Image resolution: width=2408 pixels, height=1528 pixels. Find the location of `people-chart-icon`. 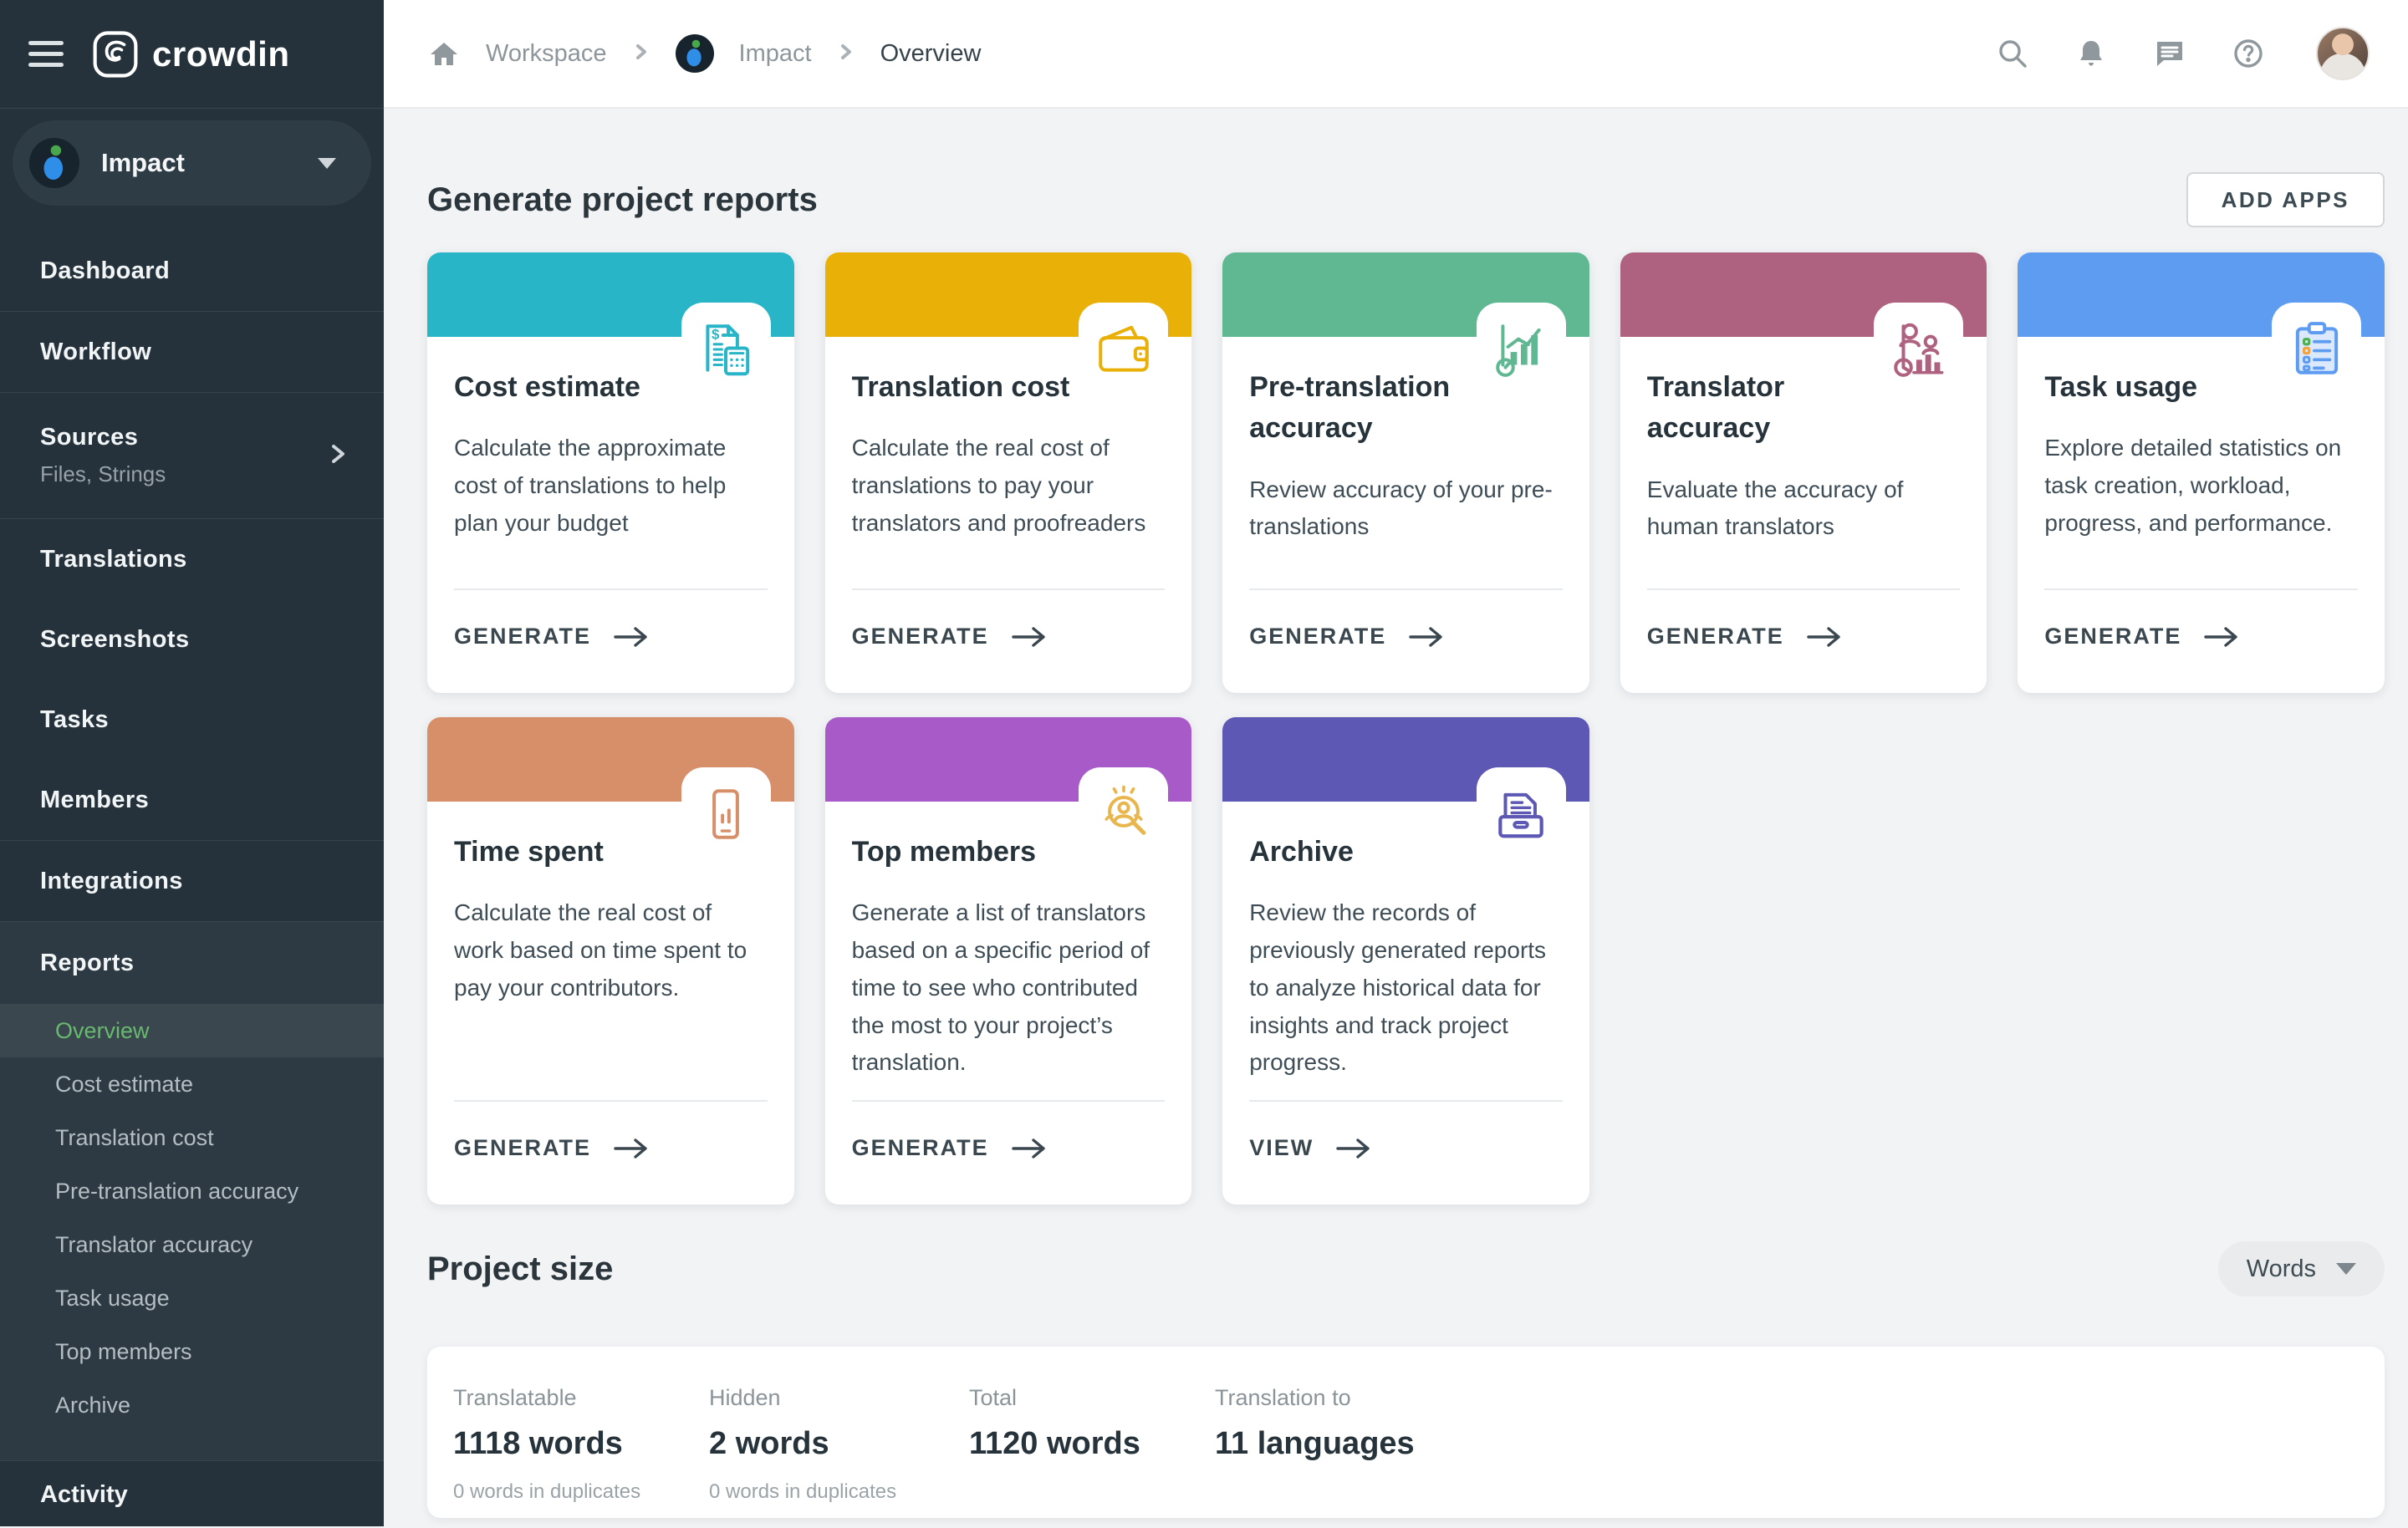

people-chart-icon is located at coordinates (1919, 350).